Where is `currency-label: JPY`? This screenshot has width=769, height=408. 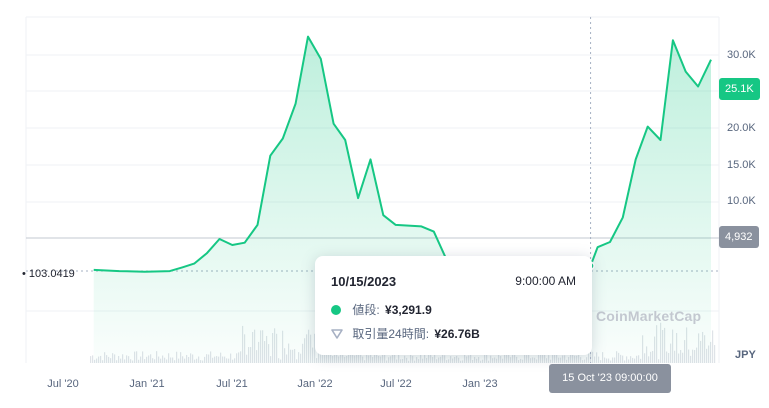 currency-label: JPY is located at coordinates (745, 355).